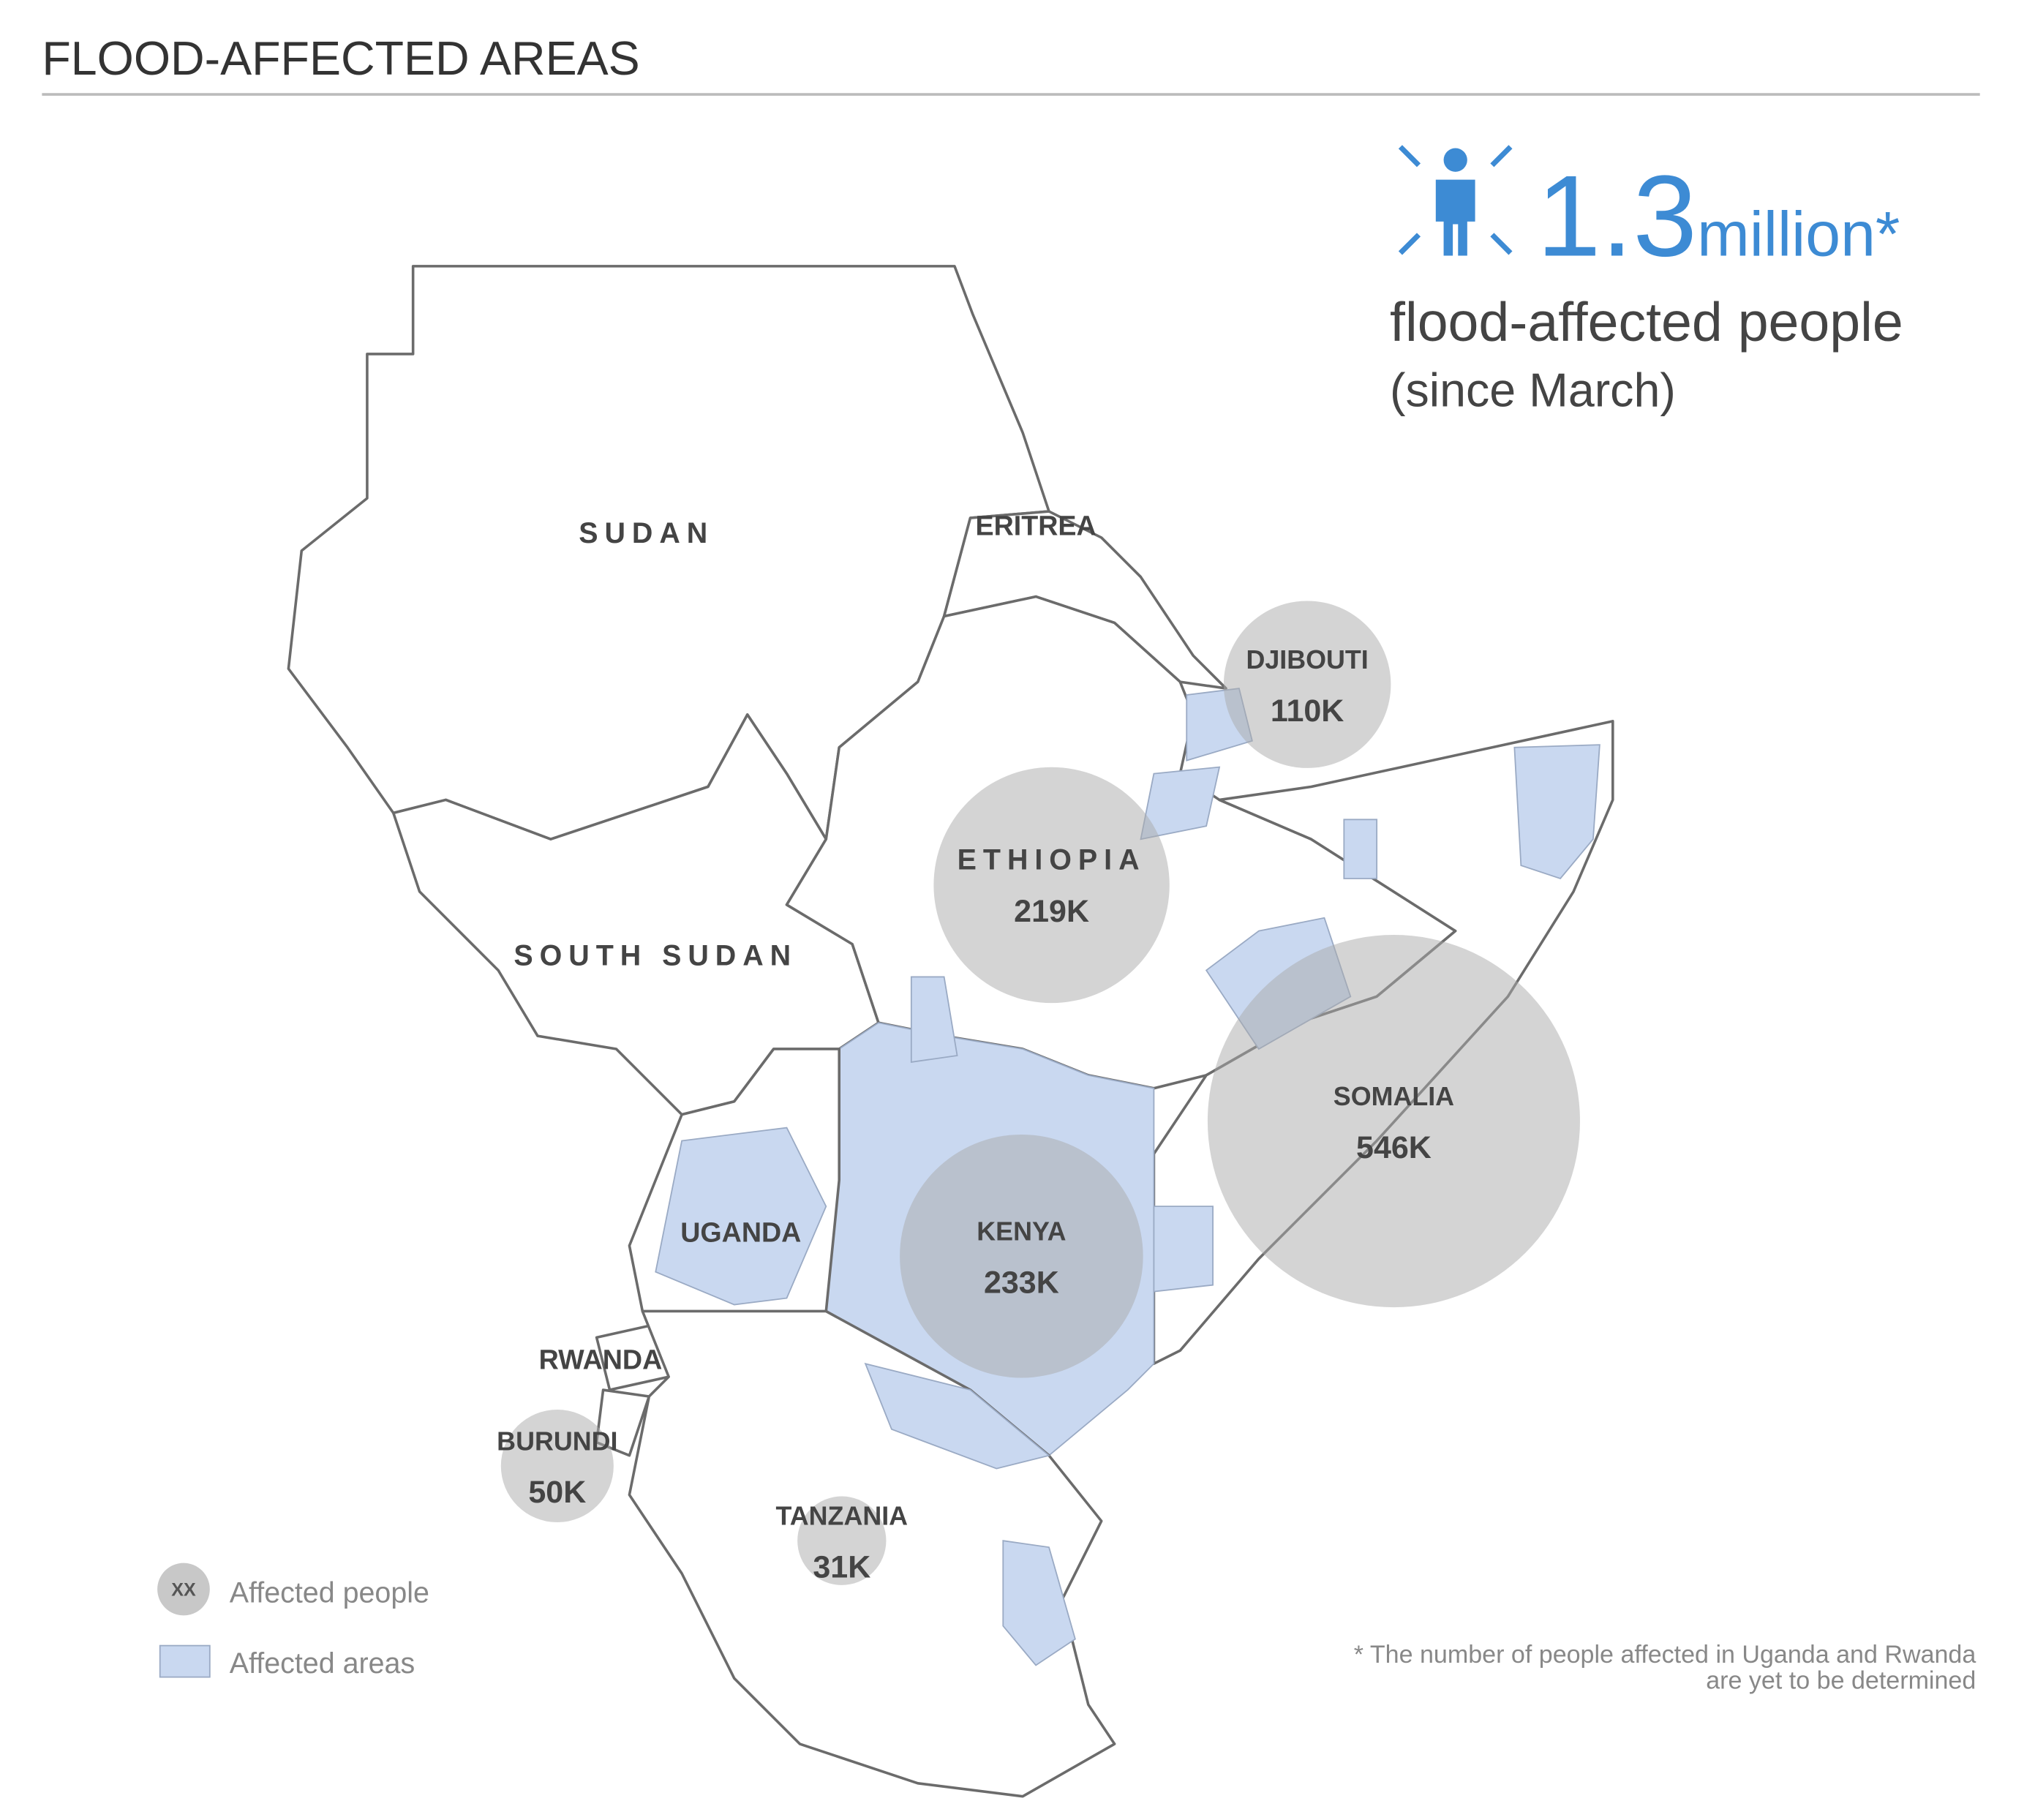 The width and height of the screenshot is (2035, 1820). Describe the element at coordinates (842, 1516) in the screenshot. I see `bubble-name: TANZANIA` at that location.